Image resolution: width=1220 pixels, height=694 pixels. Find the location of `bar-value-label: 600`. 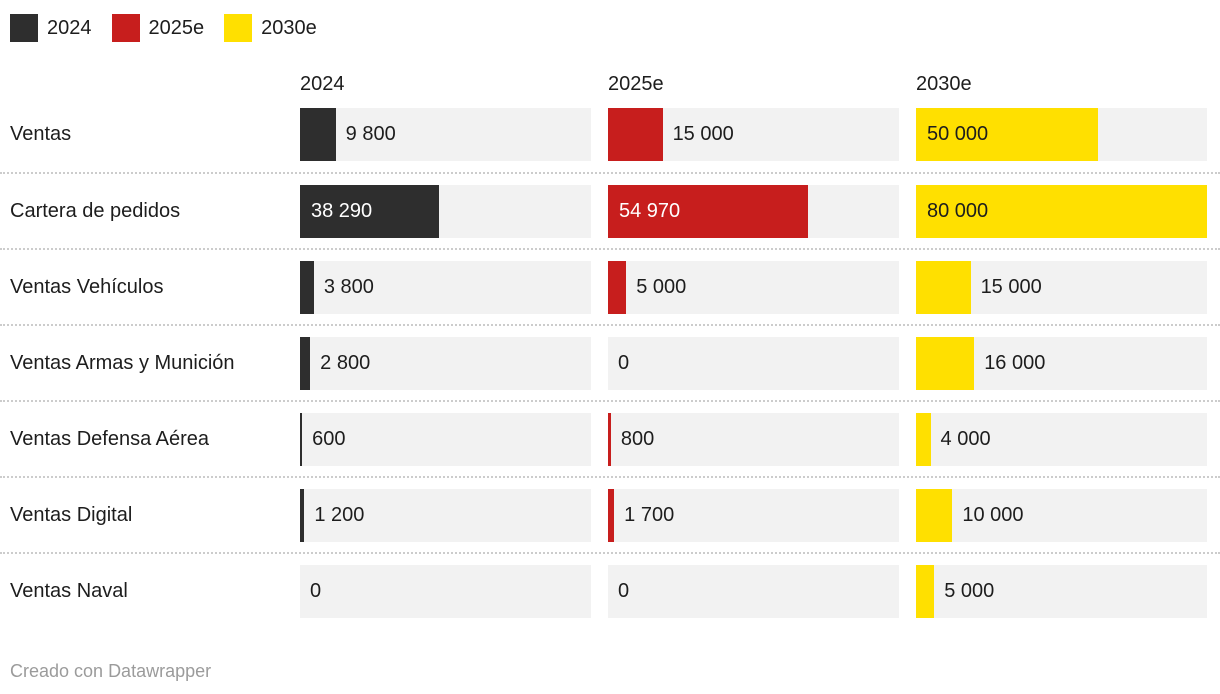

bar-value-label: 600 is located at coordinates (329, 439).